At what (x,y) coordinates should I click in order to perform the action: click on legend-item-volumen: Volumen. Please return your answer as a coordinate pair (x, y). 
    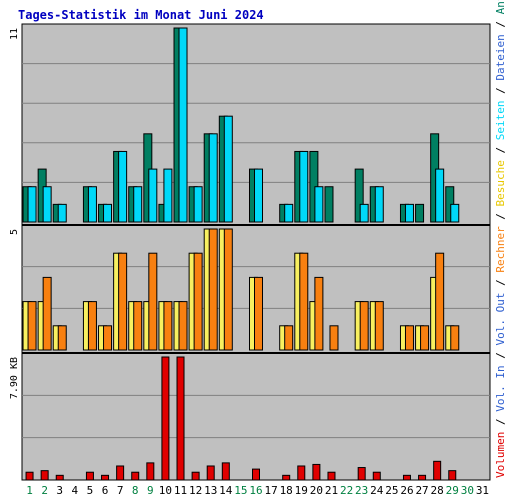
    Looking at the image, I should click on (500, 455).